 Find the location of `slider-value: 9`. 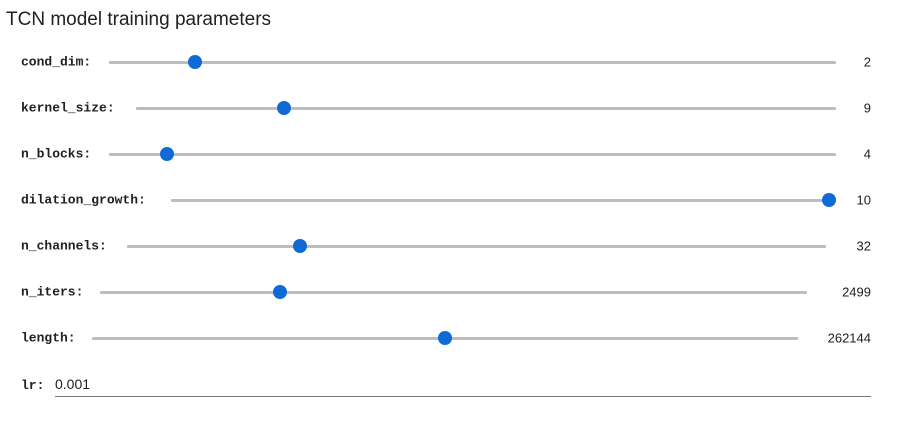

slider-value: 9 is located at coordinates (867, 108).